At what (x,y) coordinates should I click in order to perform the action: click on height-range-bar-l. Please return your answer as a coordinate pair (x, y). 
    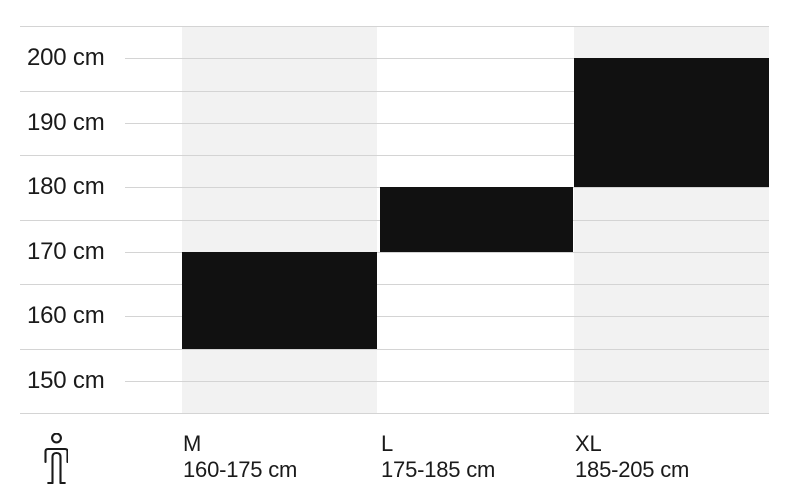
    Looking at the image, I should click on (476, 219).